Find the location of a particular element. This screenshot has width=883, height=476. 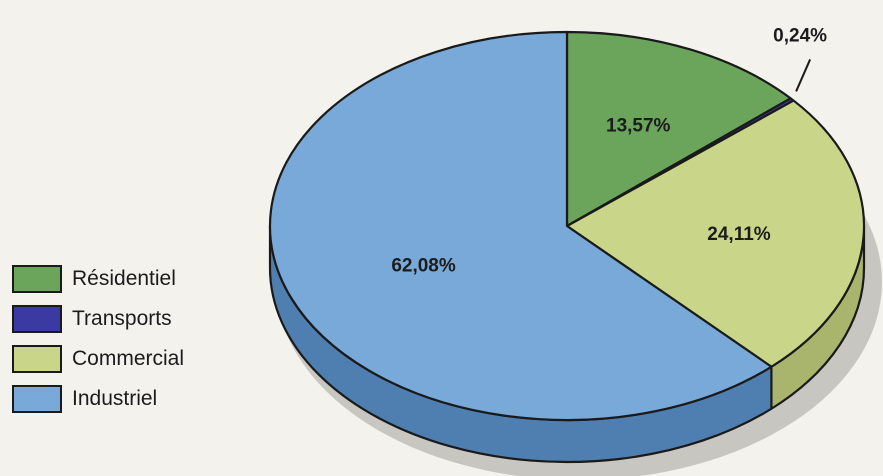

pie-value-label-commercial: 24,11% is located at coordinates (738, 234).